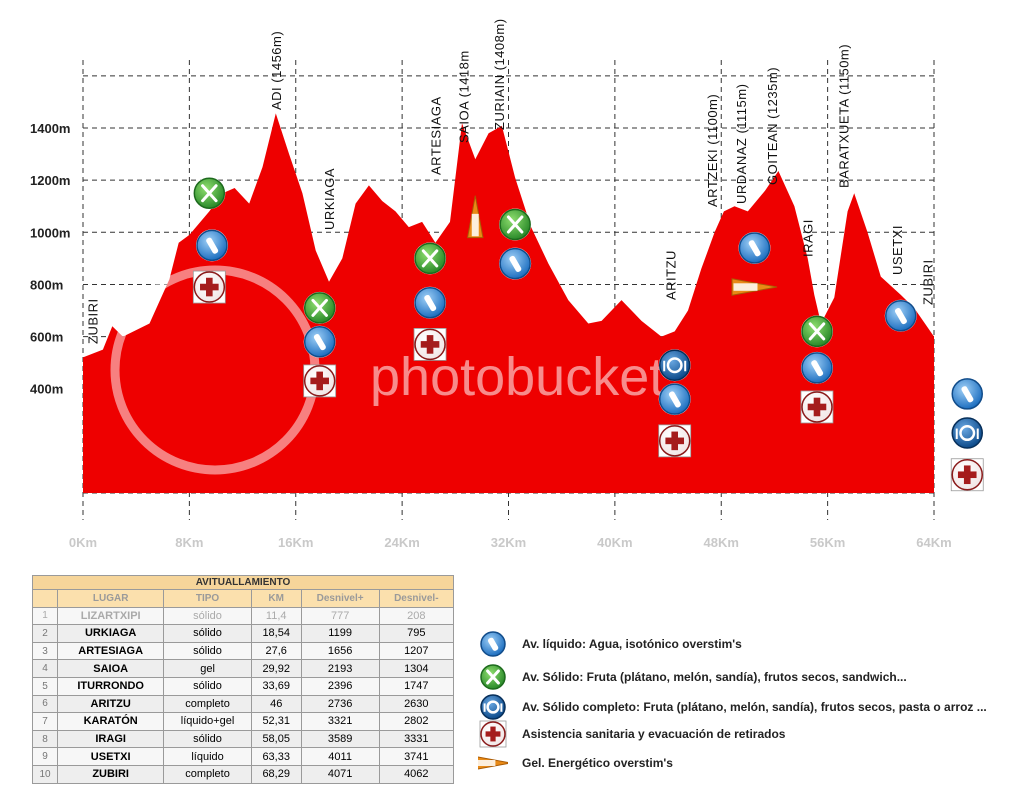 The width and height of the screenshot is (1019, 801). Describe the element at coordinates (45, 686) in the screenshot. I see `cell-num: 5` at that location.